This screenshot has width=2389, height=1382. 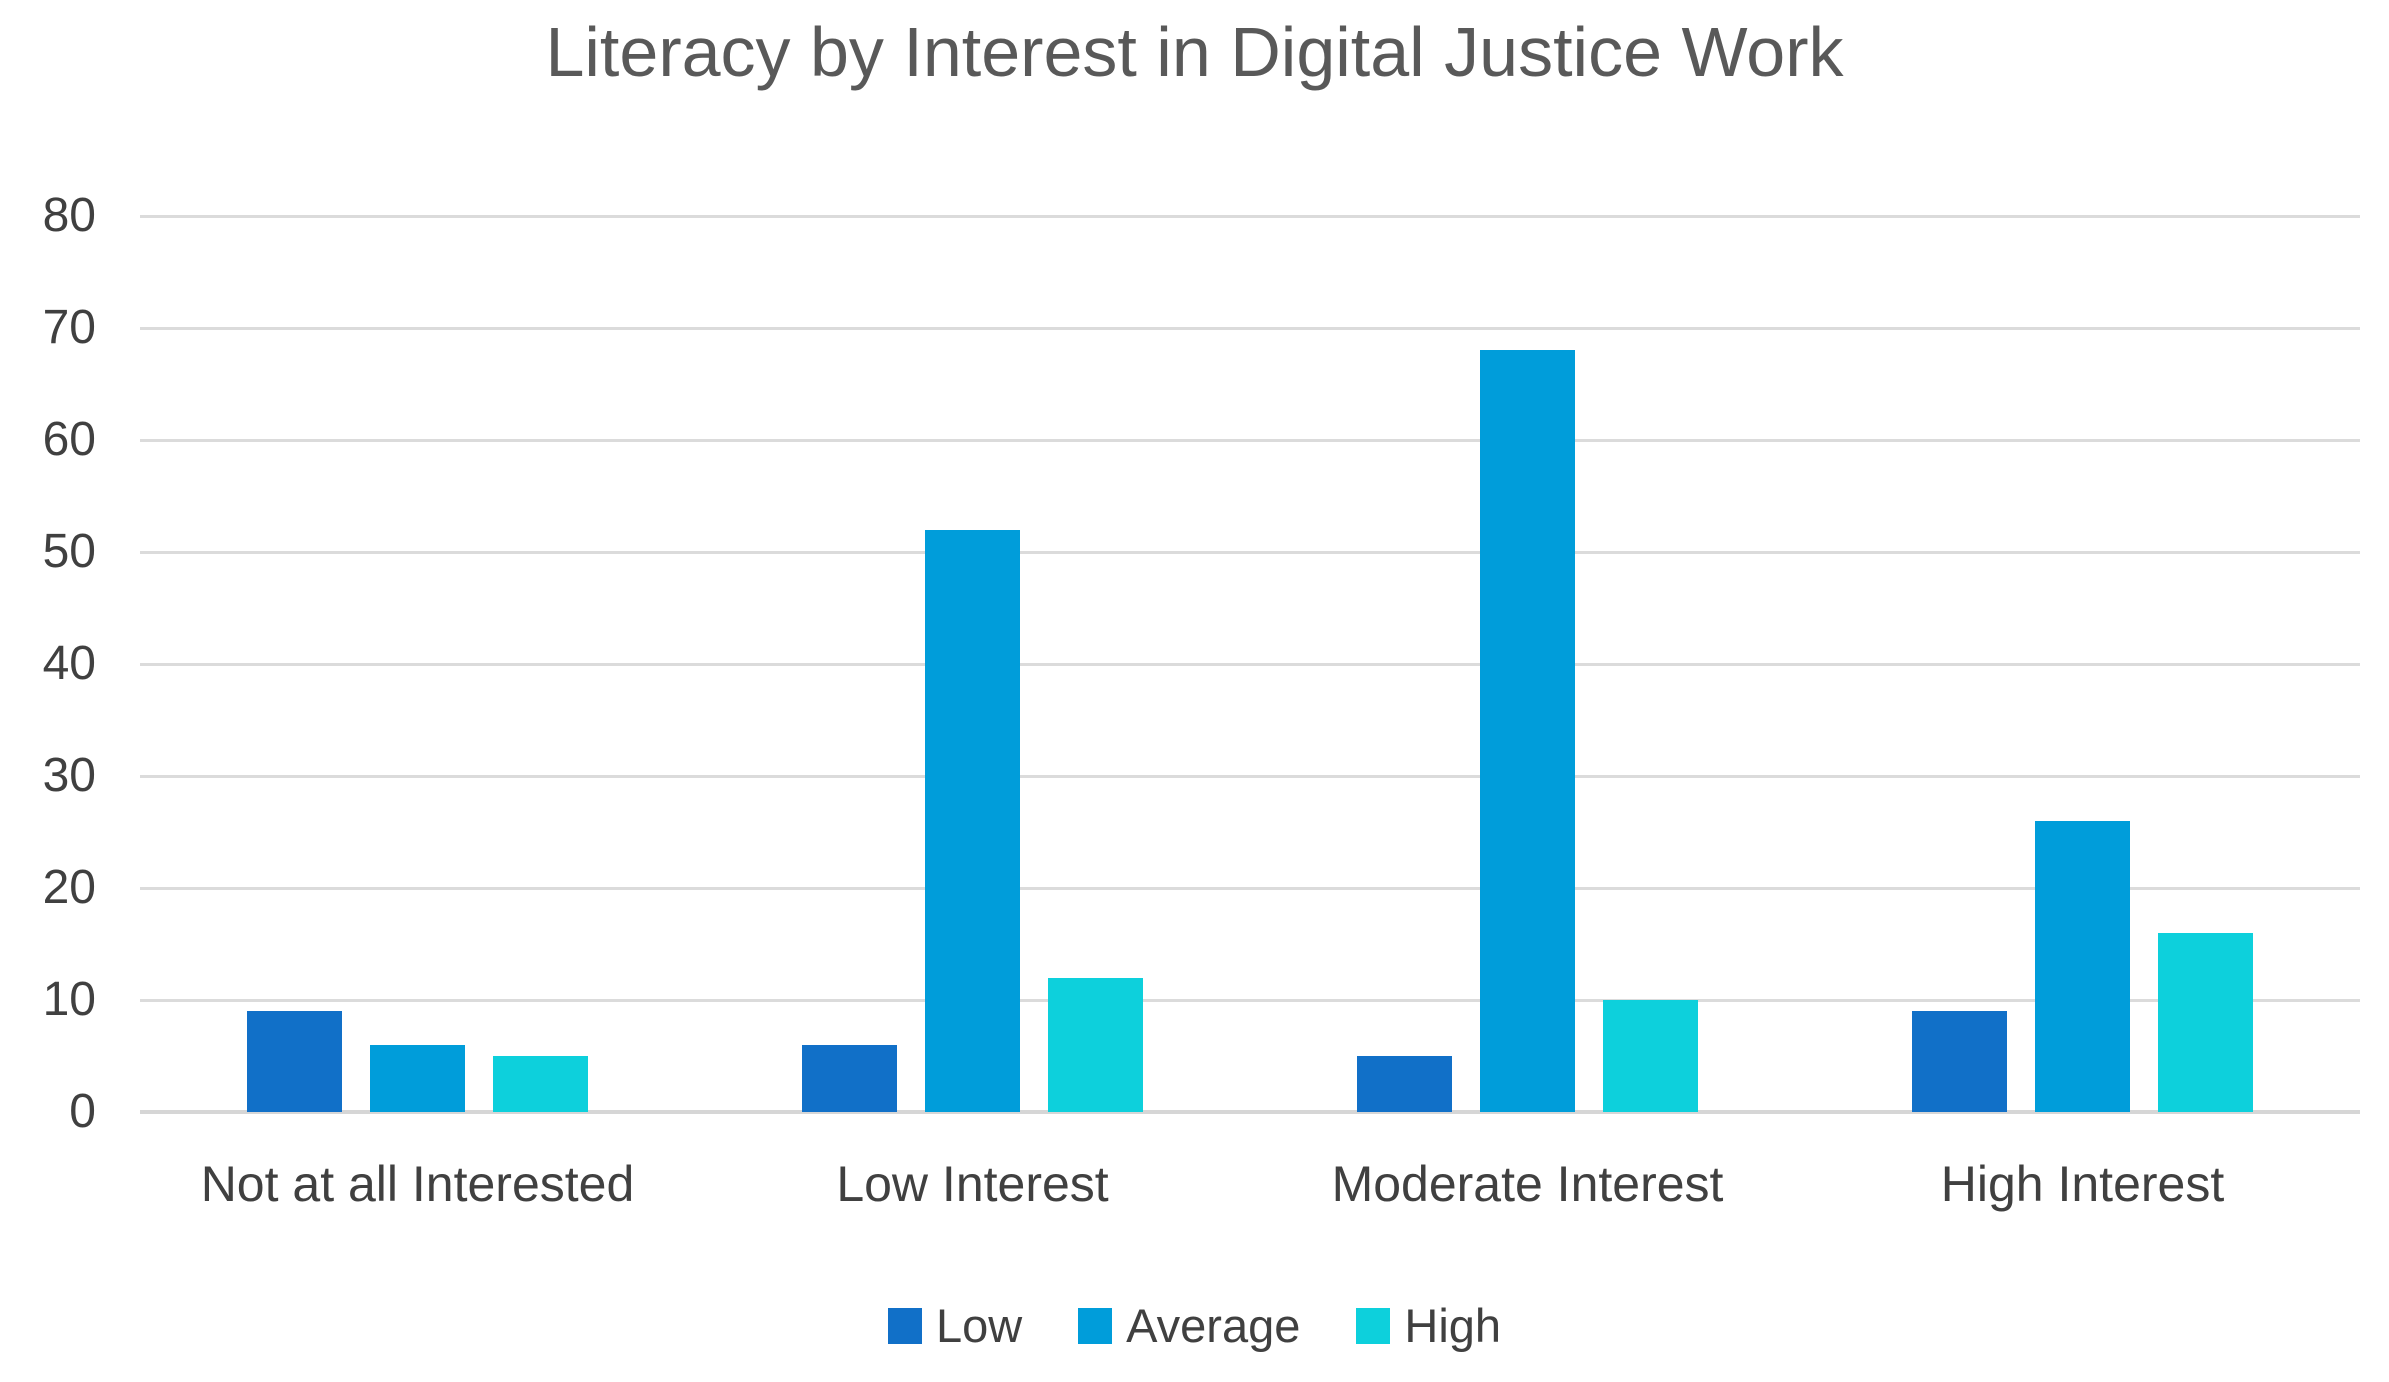 I want to click on y-tick-label: 40, so click(x=69, y=663).